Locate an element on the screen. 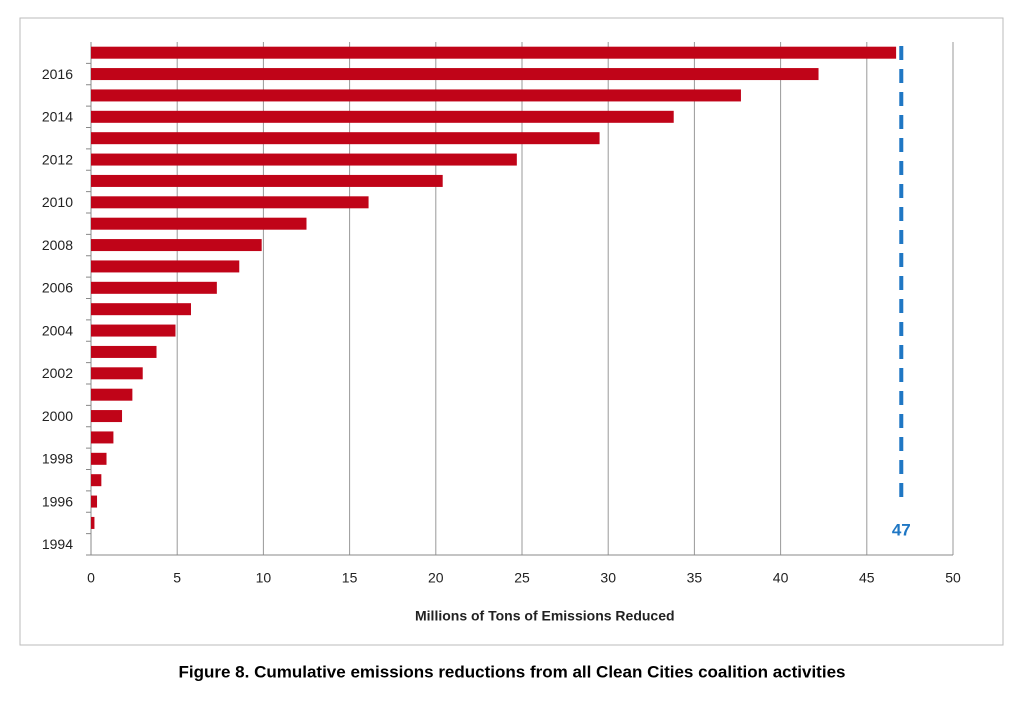 The width and height of the screenshot is (1024, 704). x-tick-label: 45 is located at coordinates (867, 578).